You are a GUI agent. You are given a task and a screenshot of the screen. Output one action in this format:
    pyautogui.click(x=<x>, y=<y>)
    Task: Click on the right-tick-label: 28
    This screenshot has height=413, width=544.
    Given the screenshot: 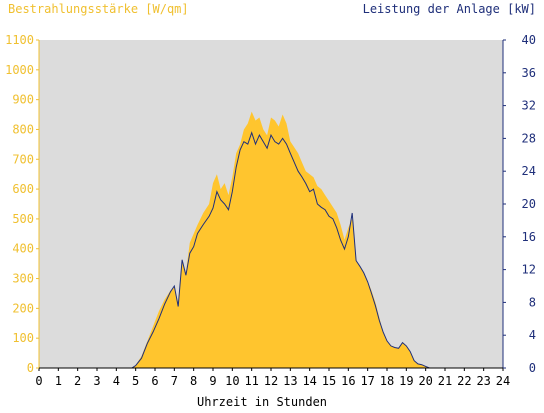 What is the action you would take?
    pyautogui.click(x=529, y=138)
    